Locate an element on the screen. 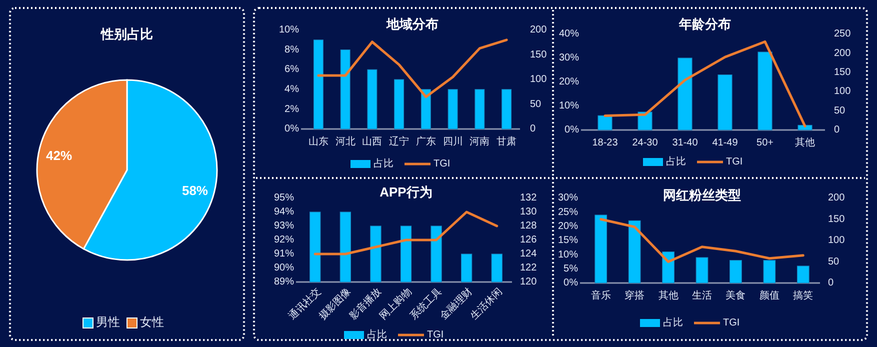  x-tick-label: 河南 is located at coordinates (480, 142).